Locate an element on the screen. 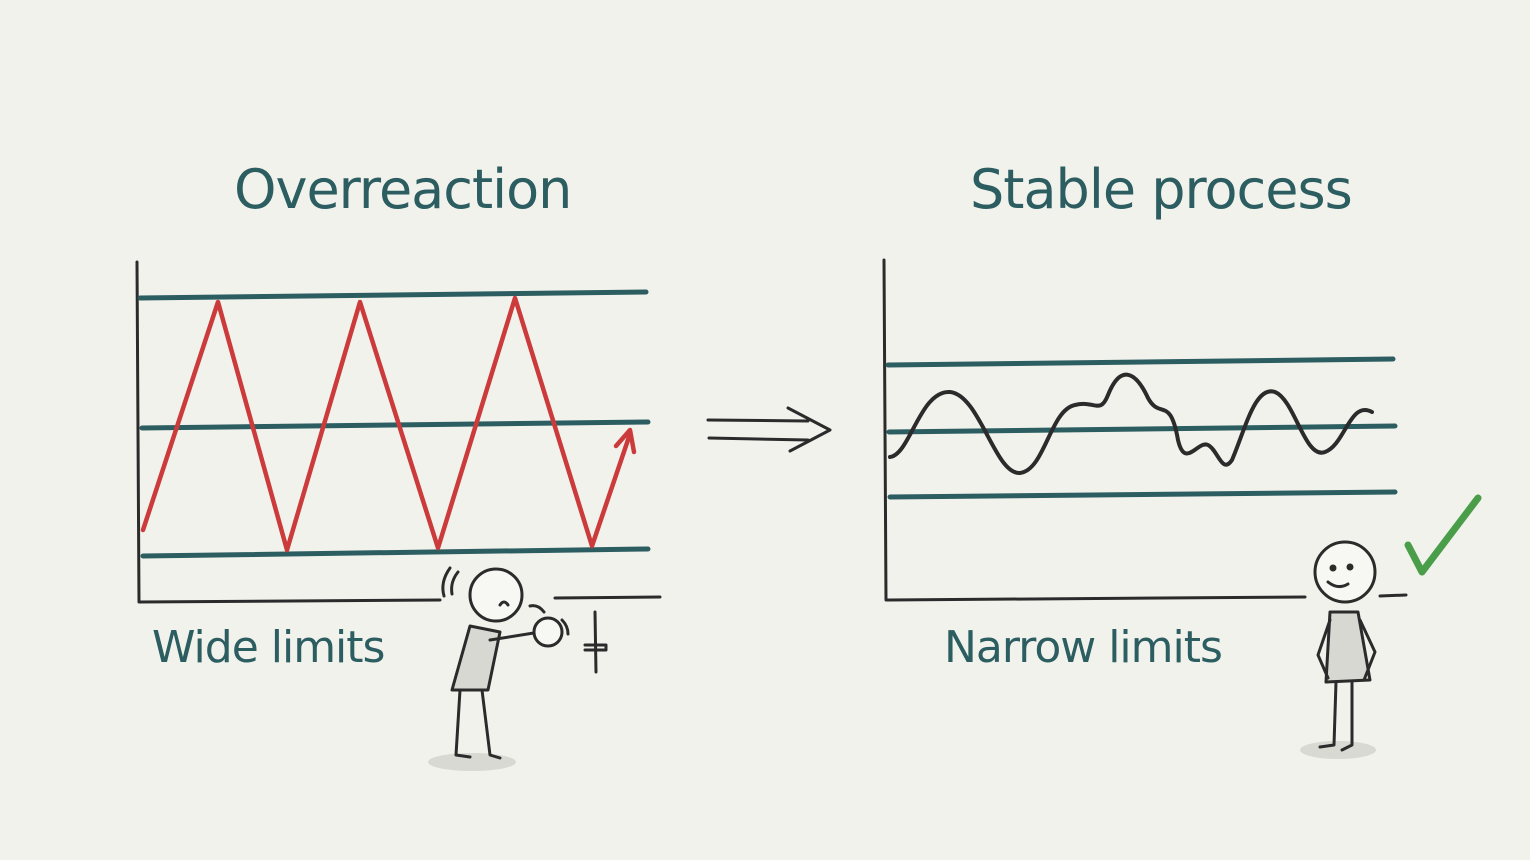  right-lower-limit is located at coordinates (1142, 494).